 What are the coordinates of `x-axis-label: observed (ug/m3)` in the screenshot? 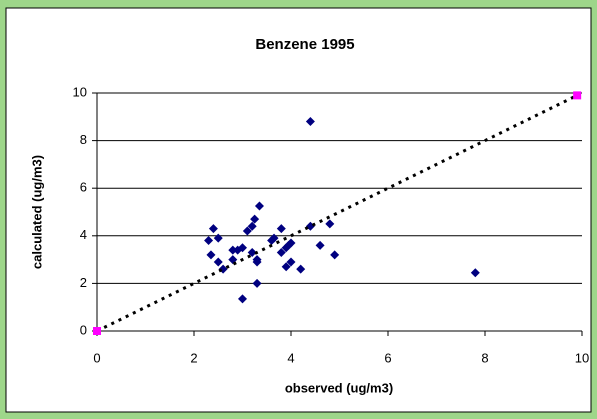 It's located at (339, 387).